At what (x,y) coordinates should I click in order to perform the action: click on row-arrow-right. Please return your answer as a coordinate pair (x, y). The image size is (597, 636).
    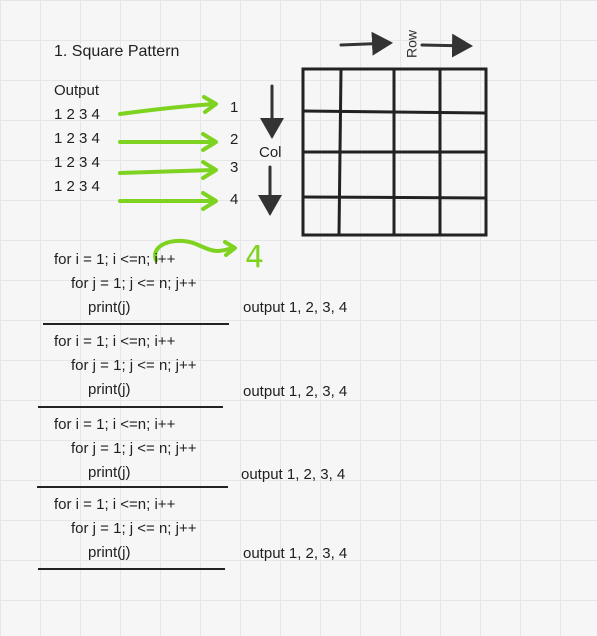
    Looking at the image, I should click on (446, 45).